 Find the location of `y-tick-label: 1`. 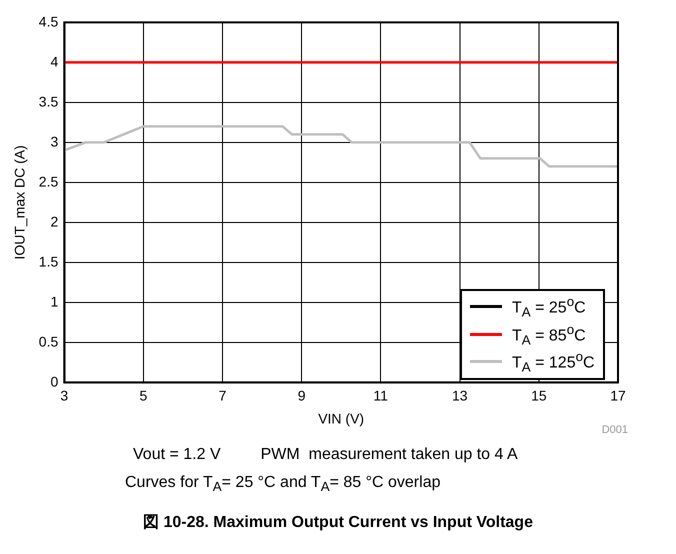

y-tick-label: 1 is located at coordinates (54, 301).